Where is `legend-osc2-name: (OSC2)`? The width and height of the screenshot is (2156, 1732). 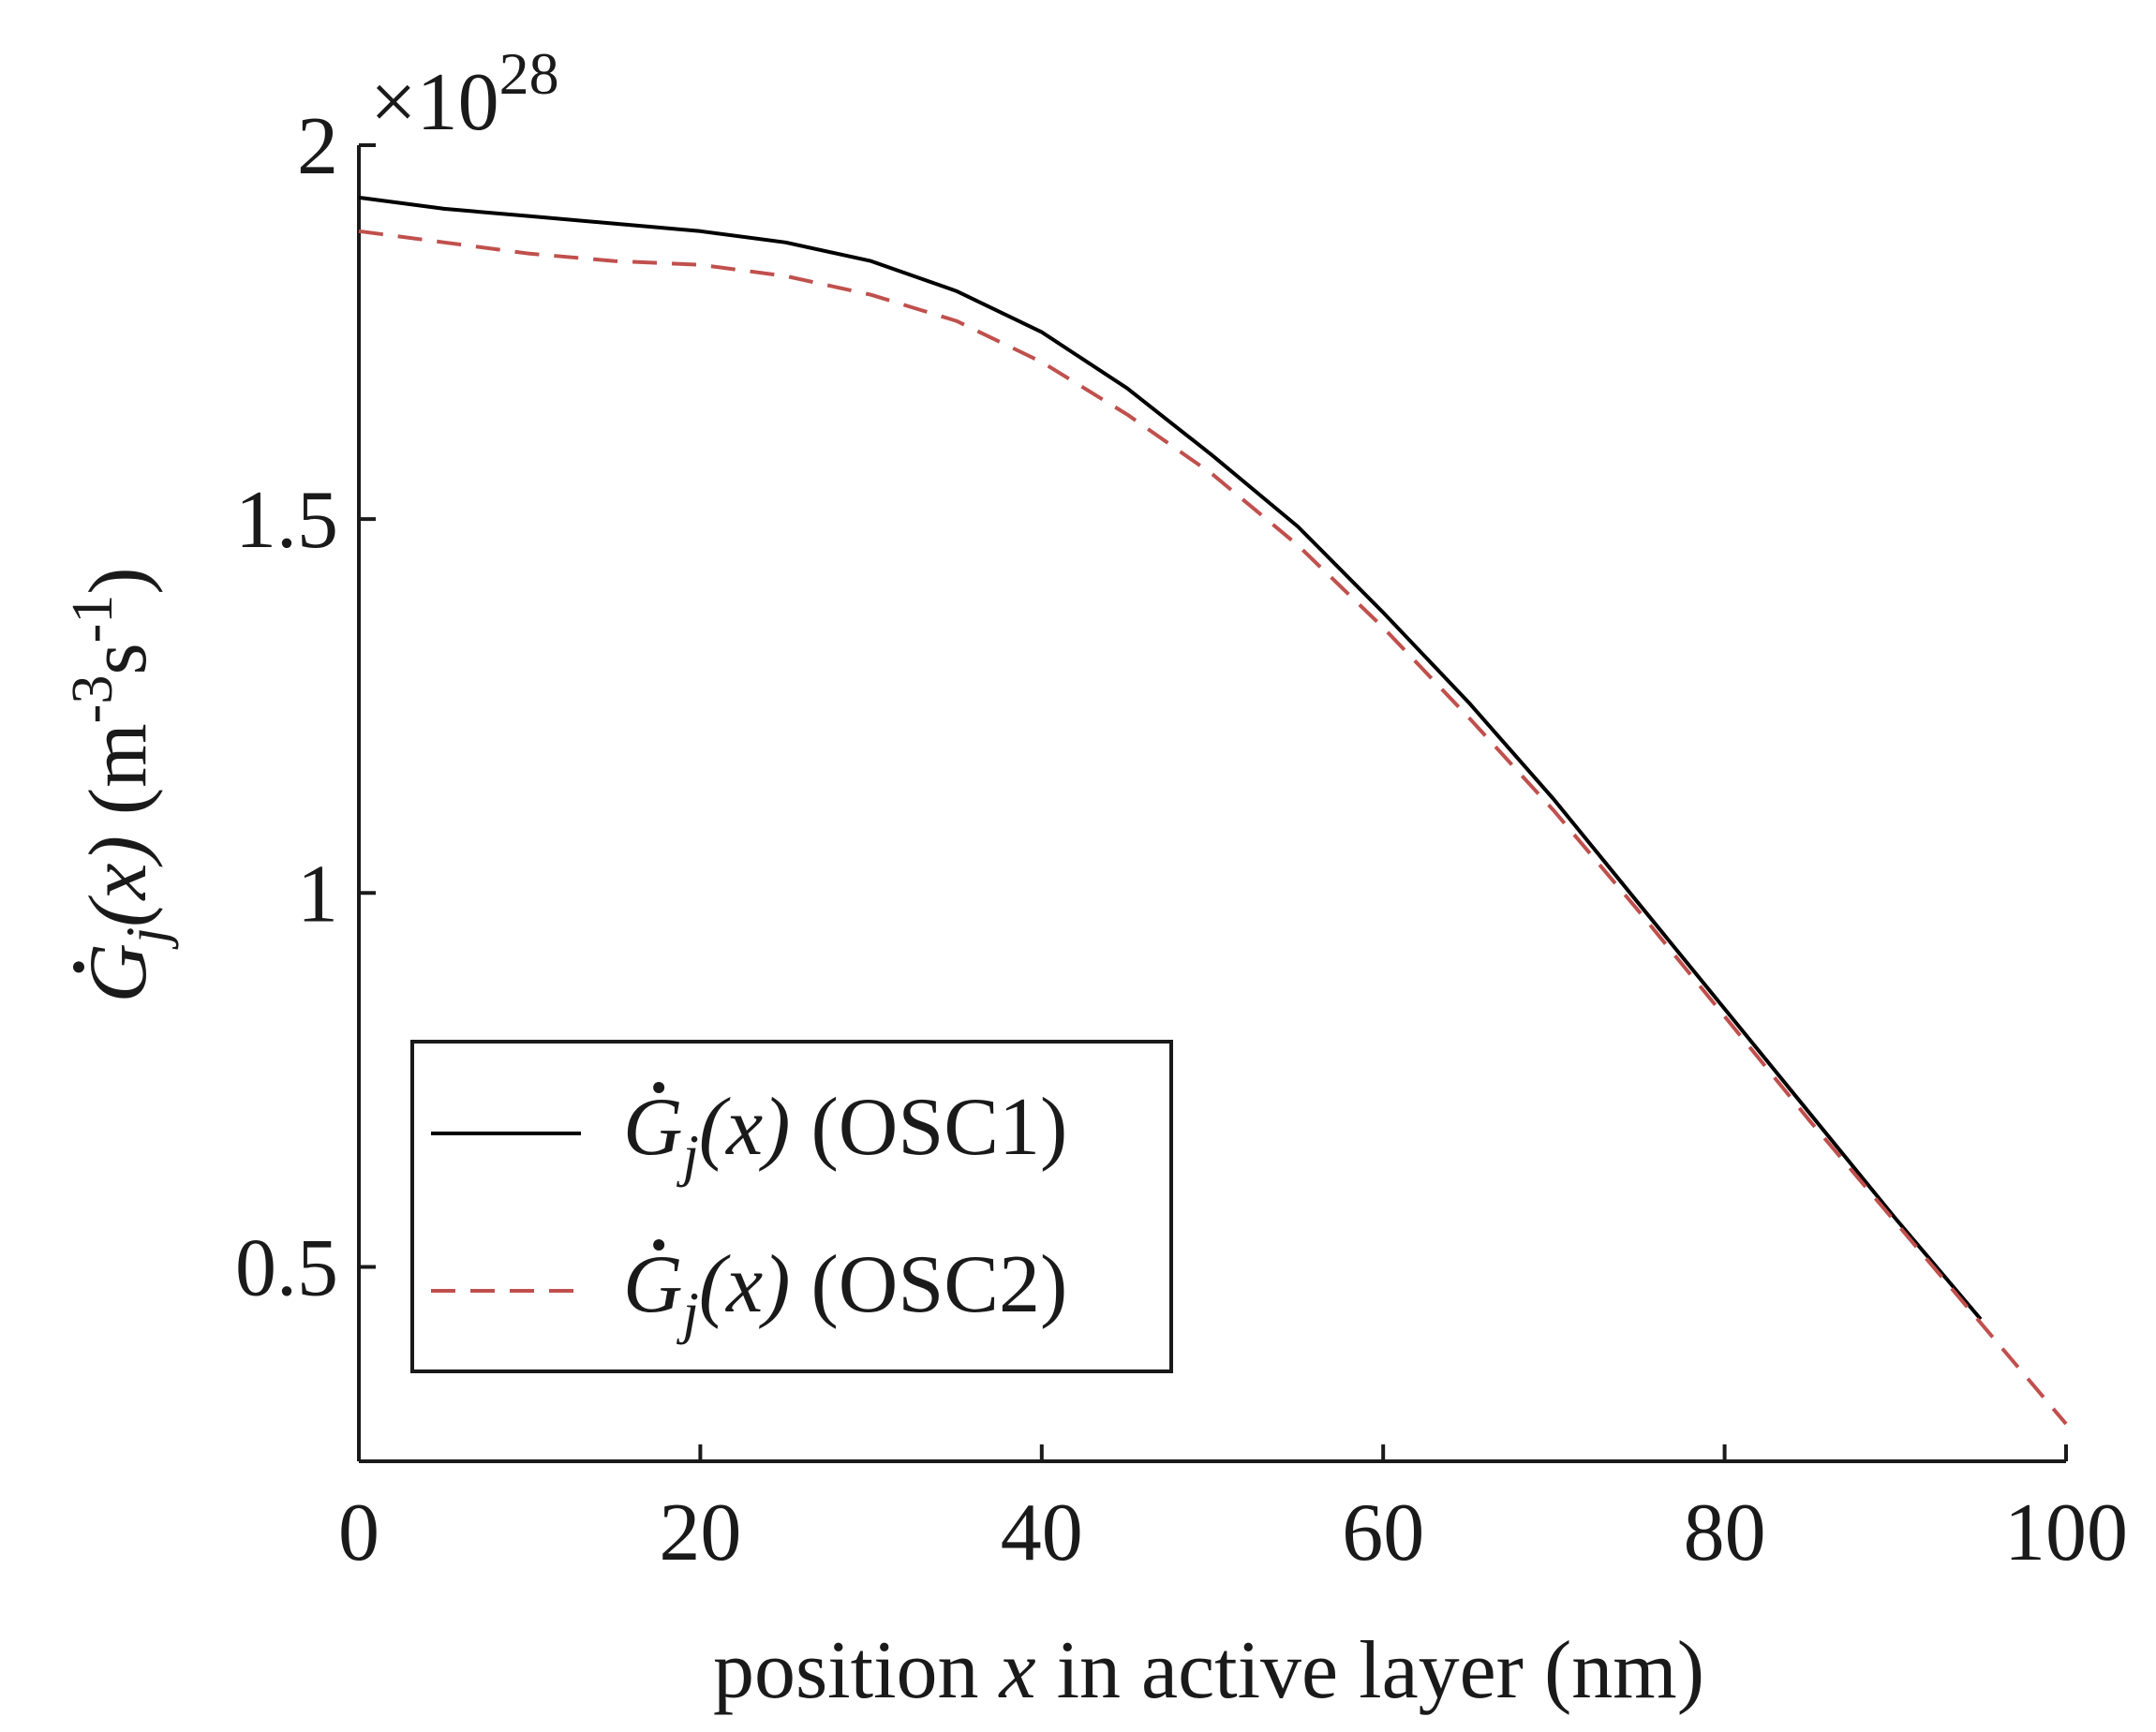
legend-osc2-name: (OSC2) is located at coordinates (928, 1284).